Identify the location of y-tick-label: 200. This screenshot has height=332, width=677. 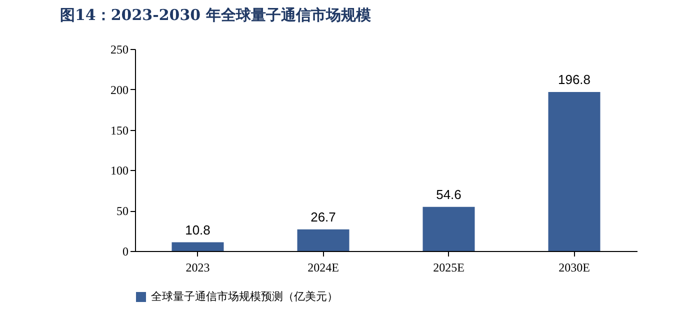
(119, 89).